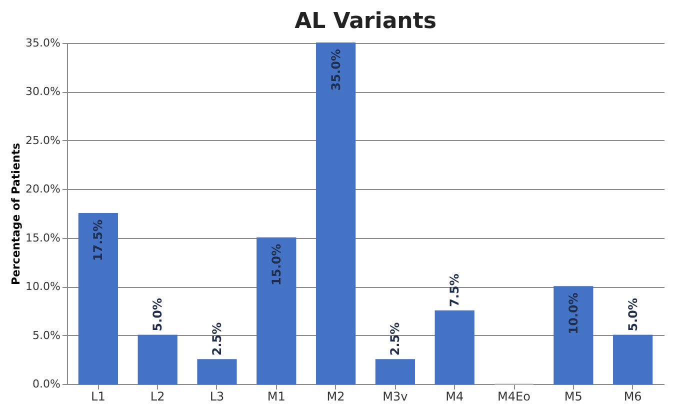 Image resolution: width=674 pixels, height=412 pixels. I want to click on x-tick-label: M3v, so click(395, 397).